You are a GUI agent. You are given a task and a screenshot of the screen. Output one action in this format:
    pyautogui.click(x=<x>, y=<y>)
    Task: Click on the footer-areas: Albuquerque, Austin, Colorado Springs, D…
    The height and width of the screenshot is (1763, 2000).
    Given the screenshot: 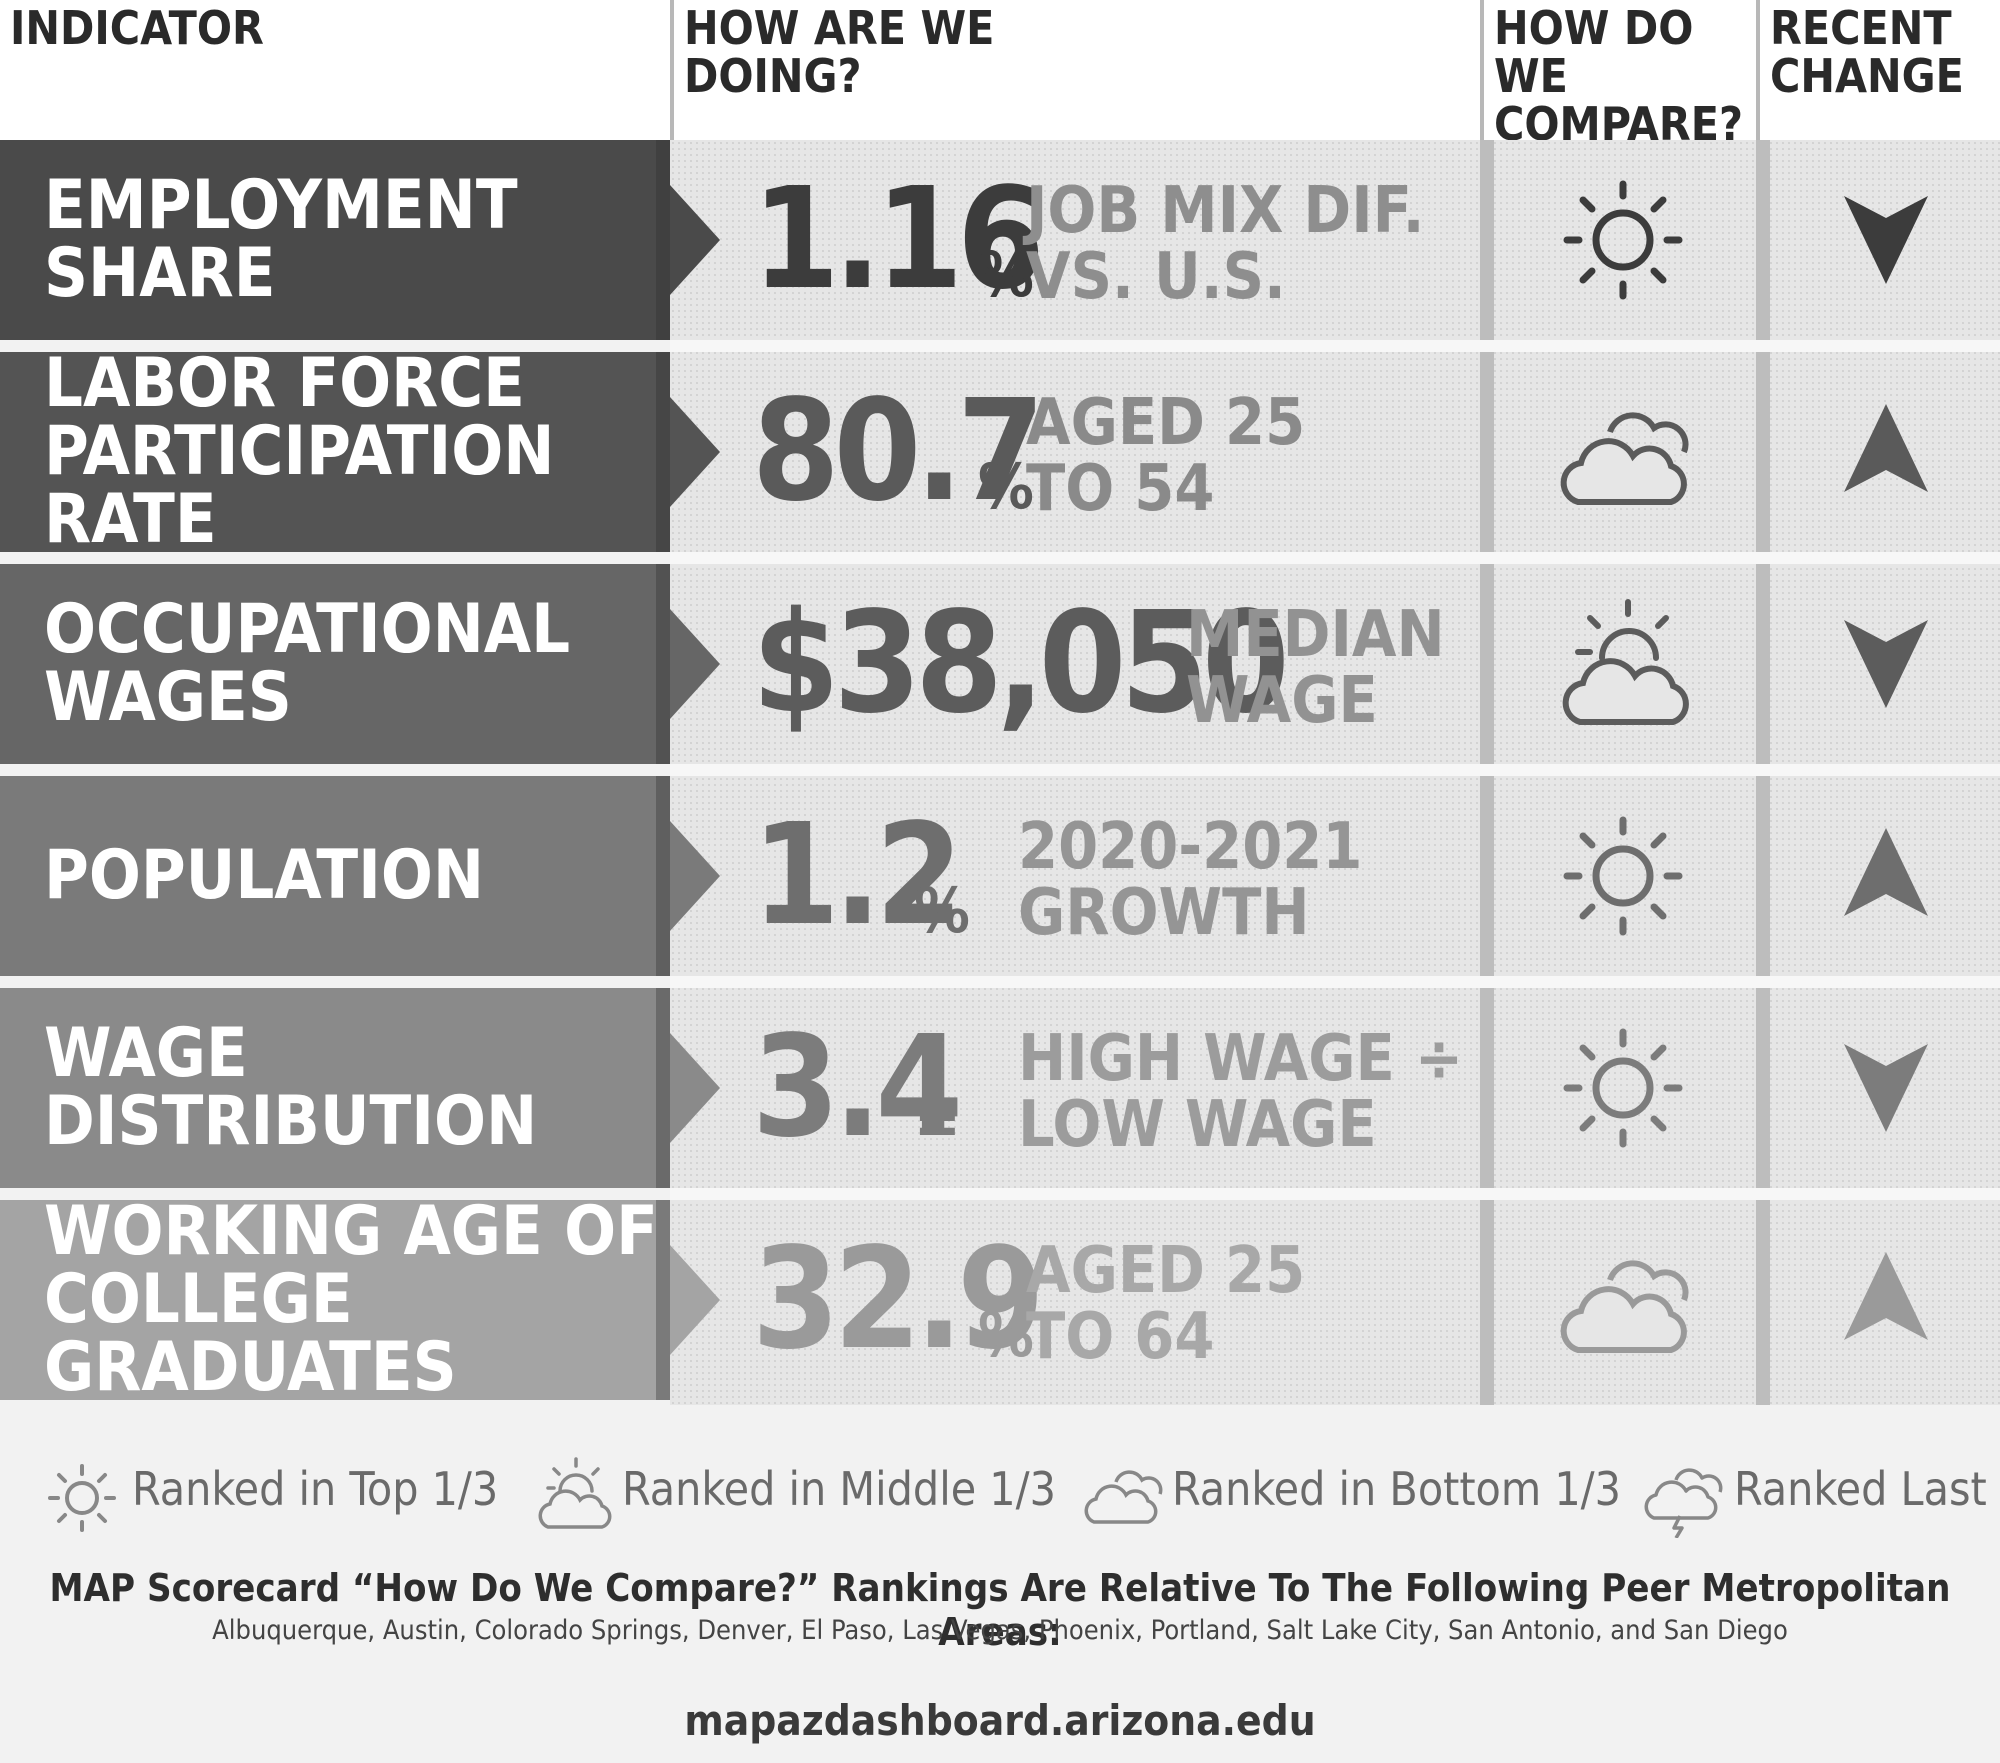 What is the action you would take?
    pyautogui.click(x=1000, y=1630)
    